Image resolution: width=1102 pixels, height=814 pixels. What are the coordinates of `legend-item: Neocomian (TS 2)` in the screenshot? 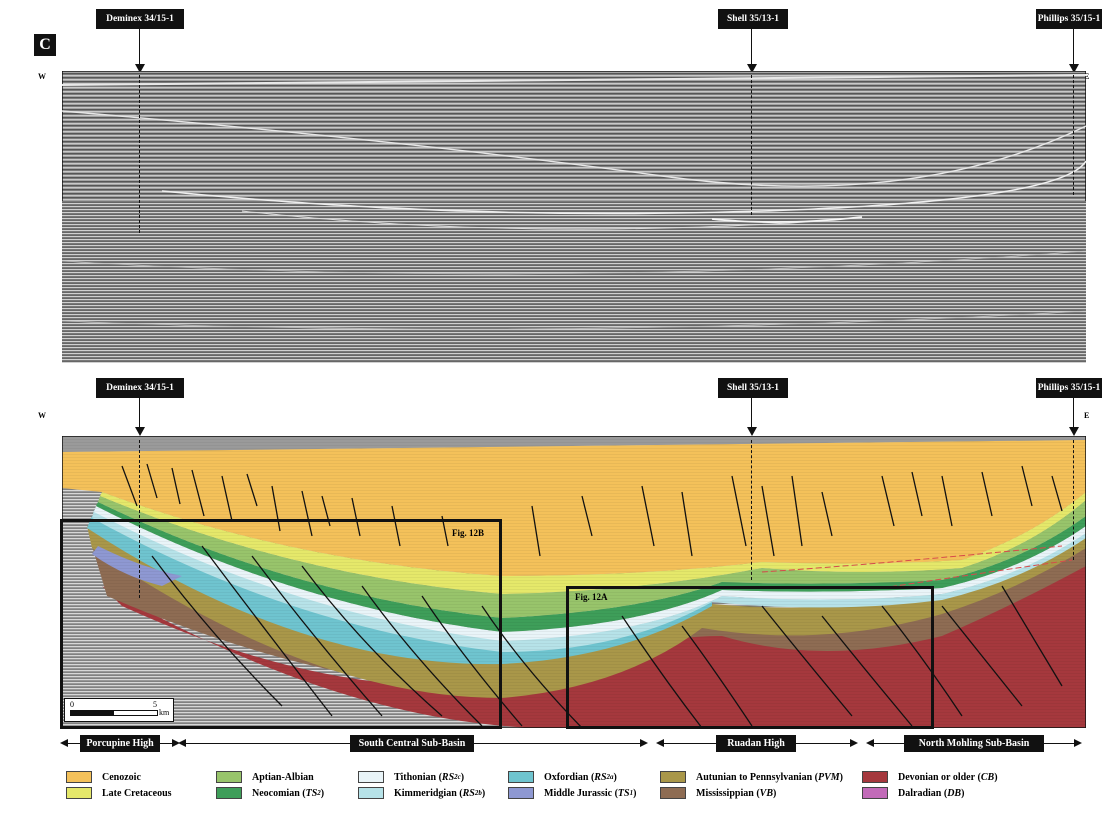 It's located at (270, 793).